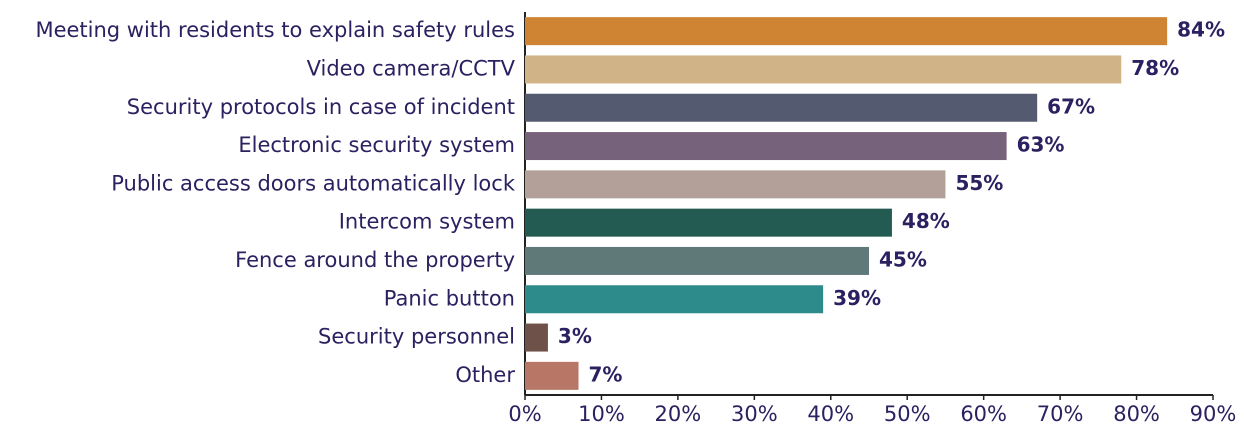 Image resolution: width=1244 pixels, height=428 pixels. Describe the element at coordinates (907, 414) in the screenshot. I see `x-tick-label: 50%` at that location.